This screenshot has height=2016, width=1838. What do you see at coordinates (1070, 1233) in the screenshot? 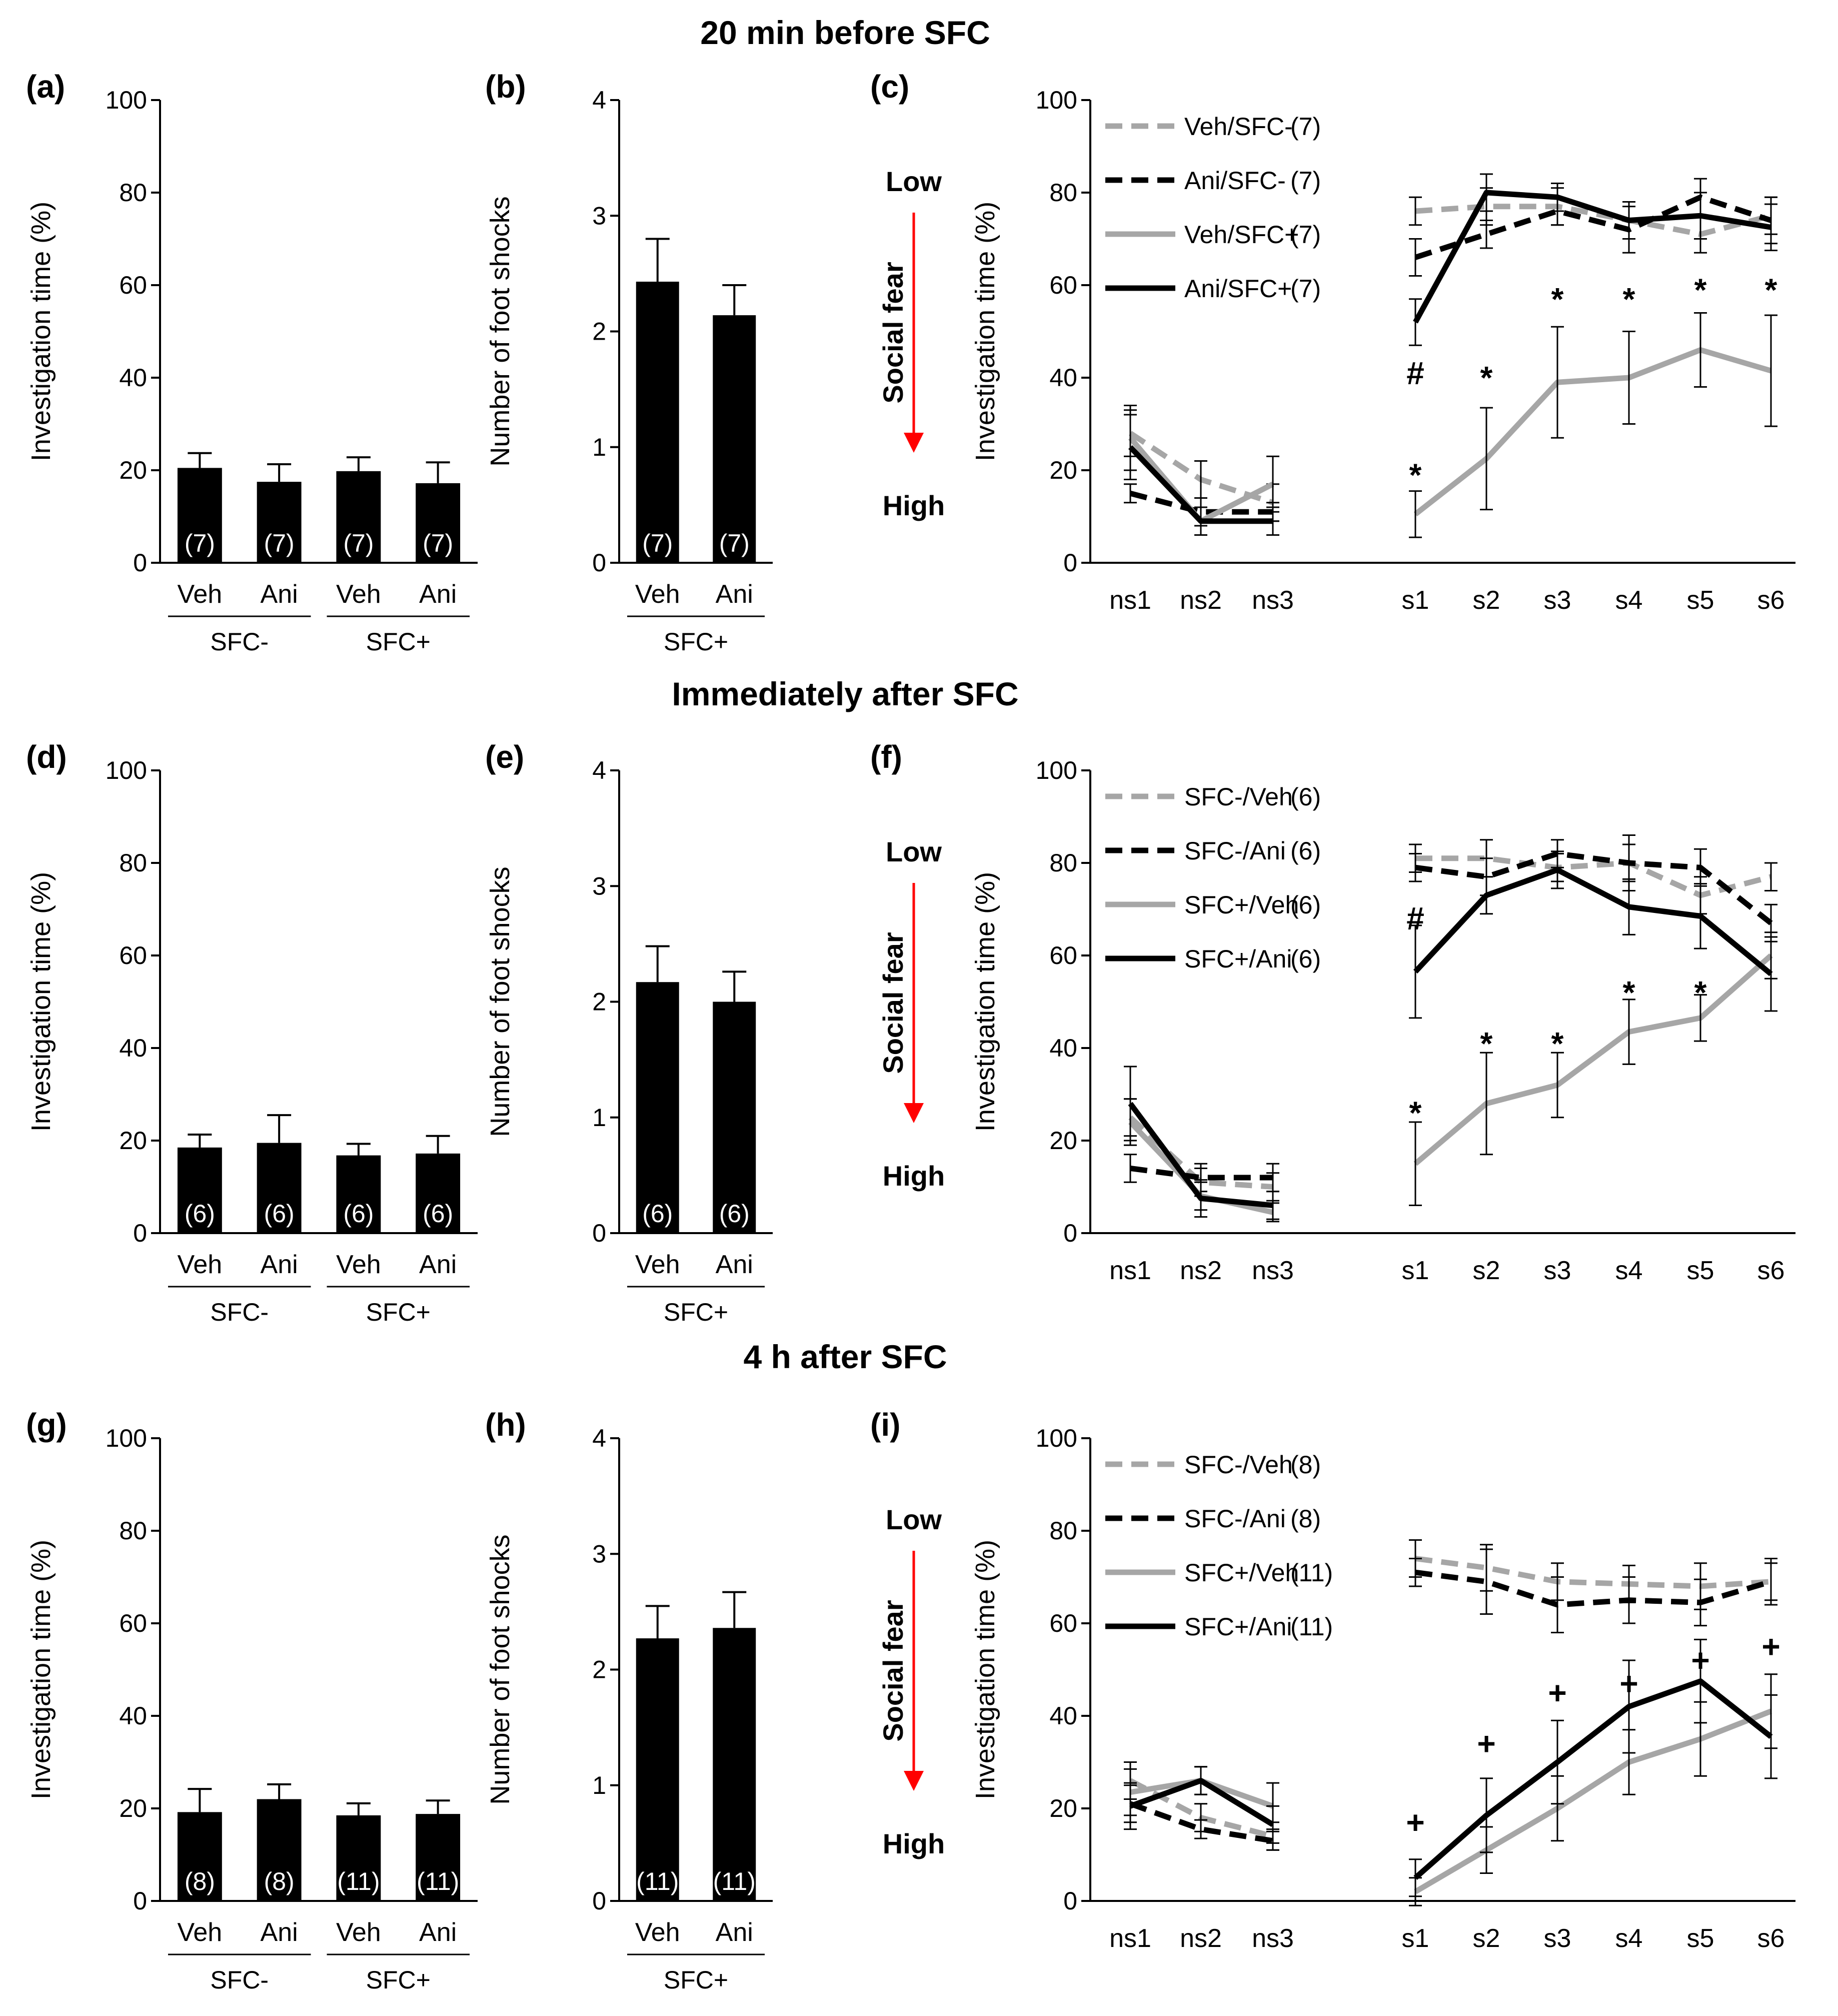
I see `f-ytick-label: 0` at bounding box center [1070, 1233].